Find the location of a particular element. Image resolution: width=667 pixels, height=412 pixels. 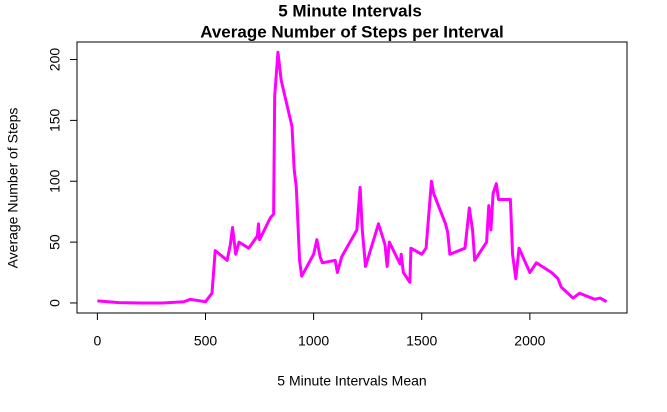

y-tick-label: 50 is located at coordinates (55, 242).